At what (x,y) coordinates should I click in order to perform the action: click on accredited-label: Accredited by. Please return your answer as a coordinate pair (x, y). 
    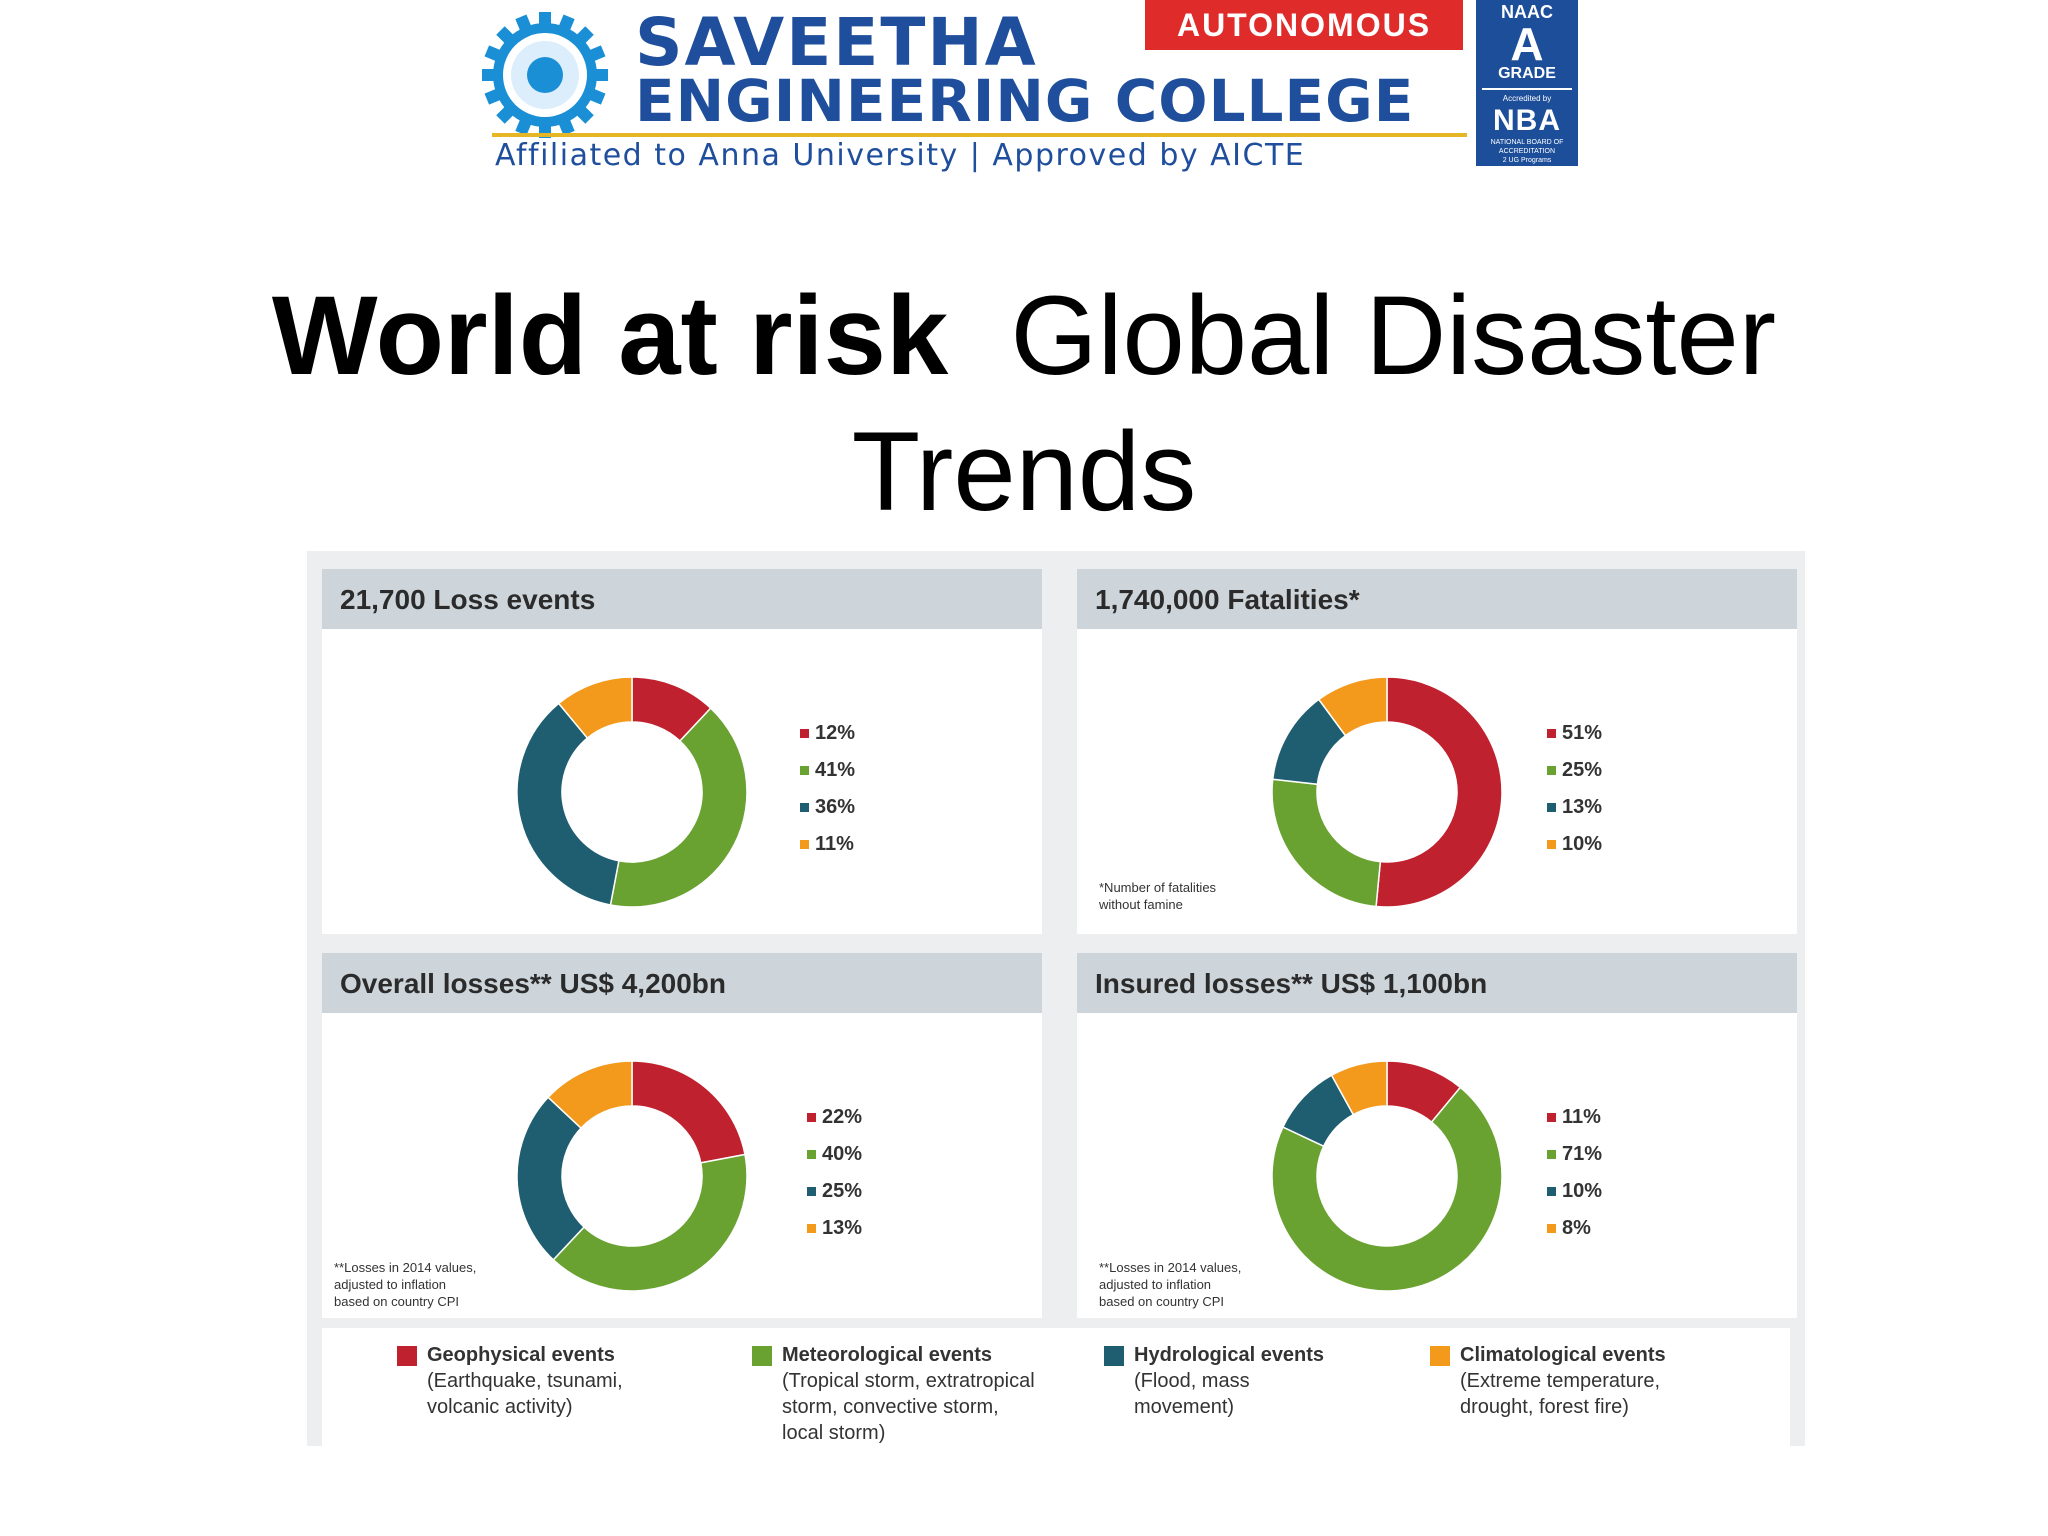
    Looking at the image, I should click on (1527, 98).